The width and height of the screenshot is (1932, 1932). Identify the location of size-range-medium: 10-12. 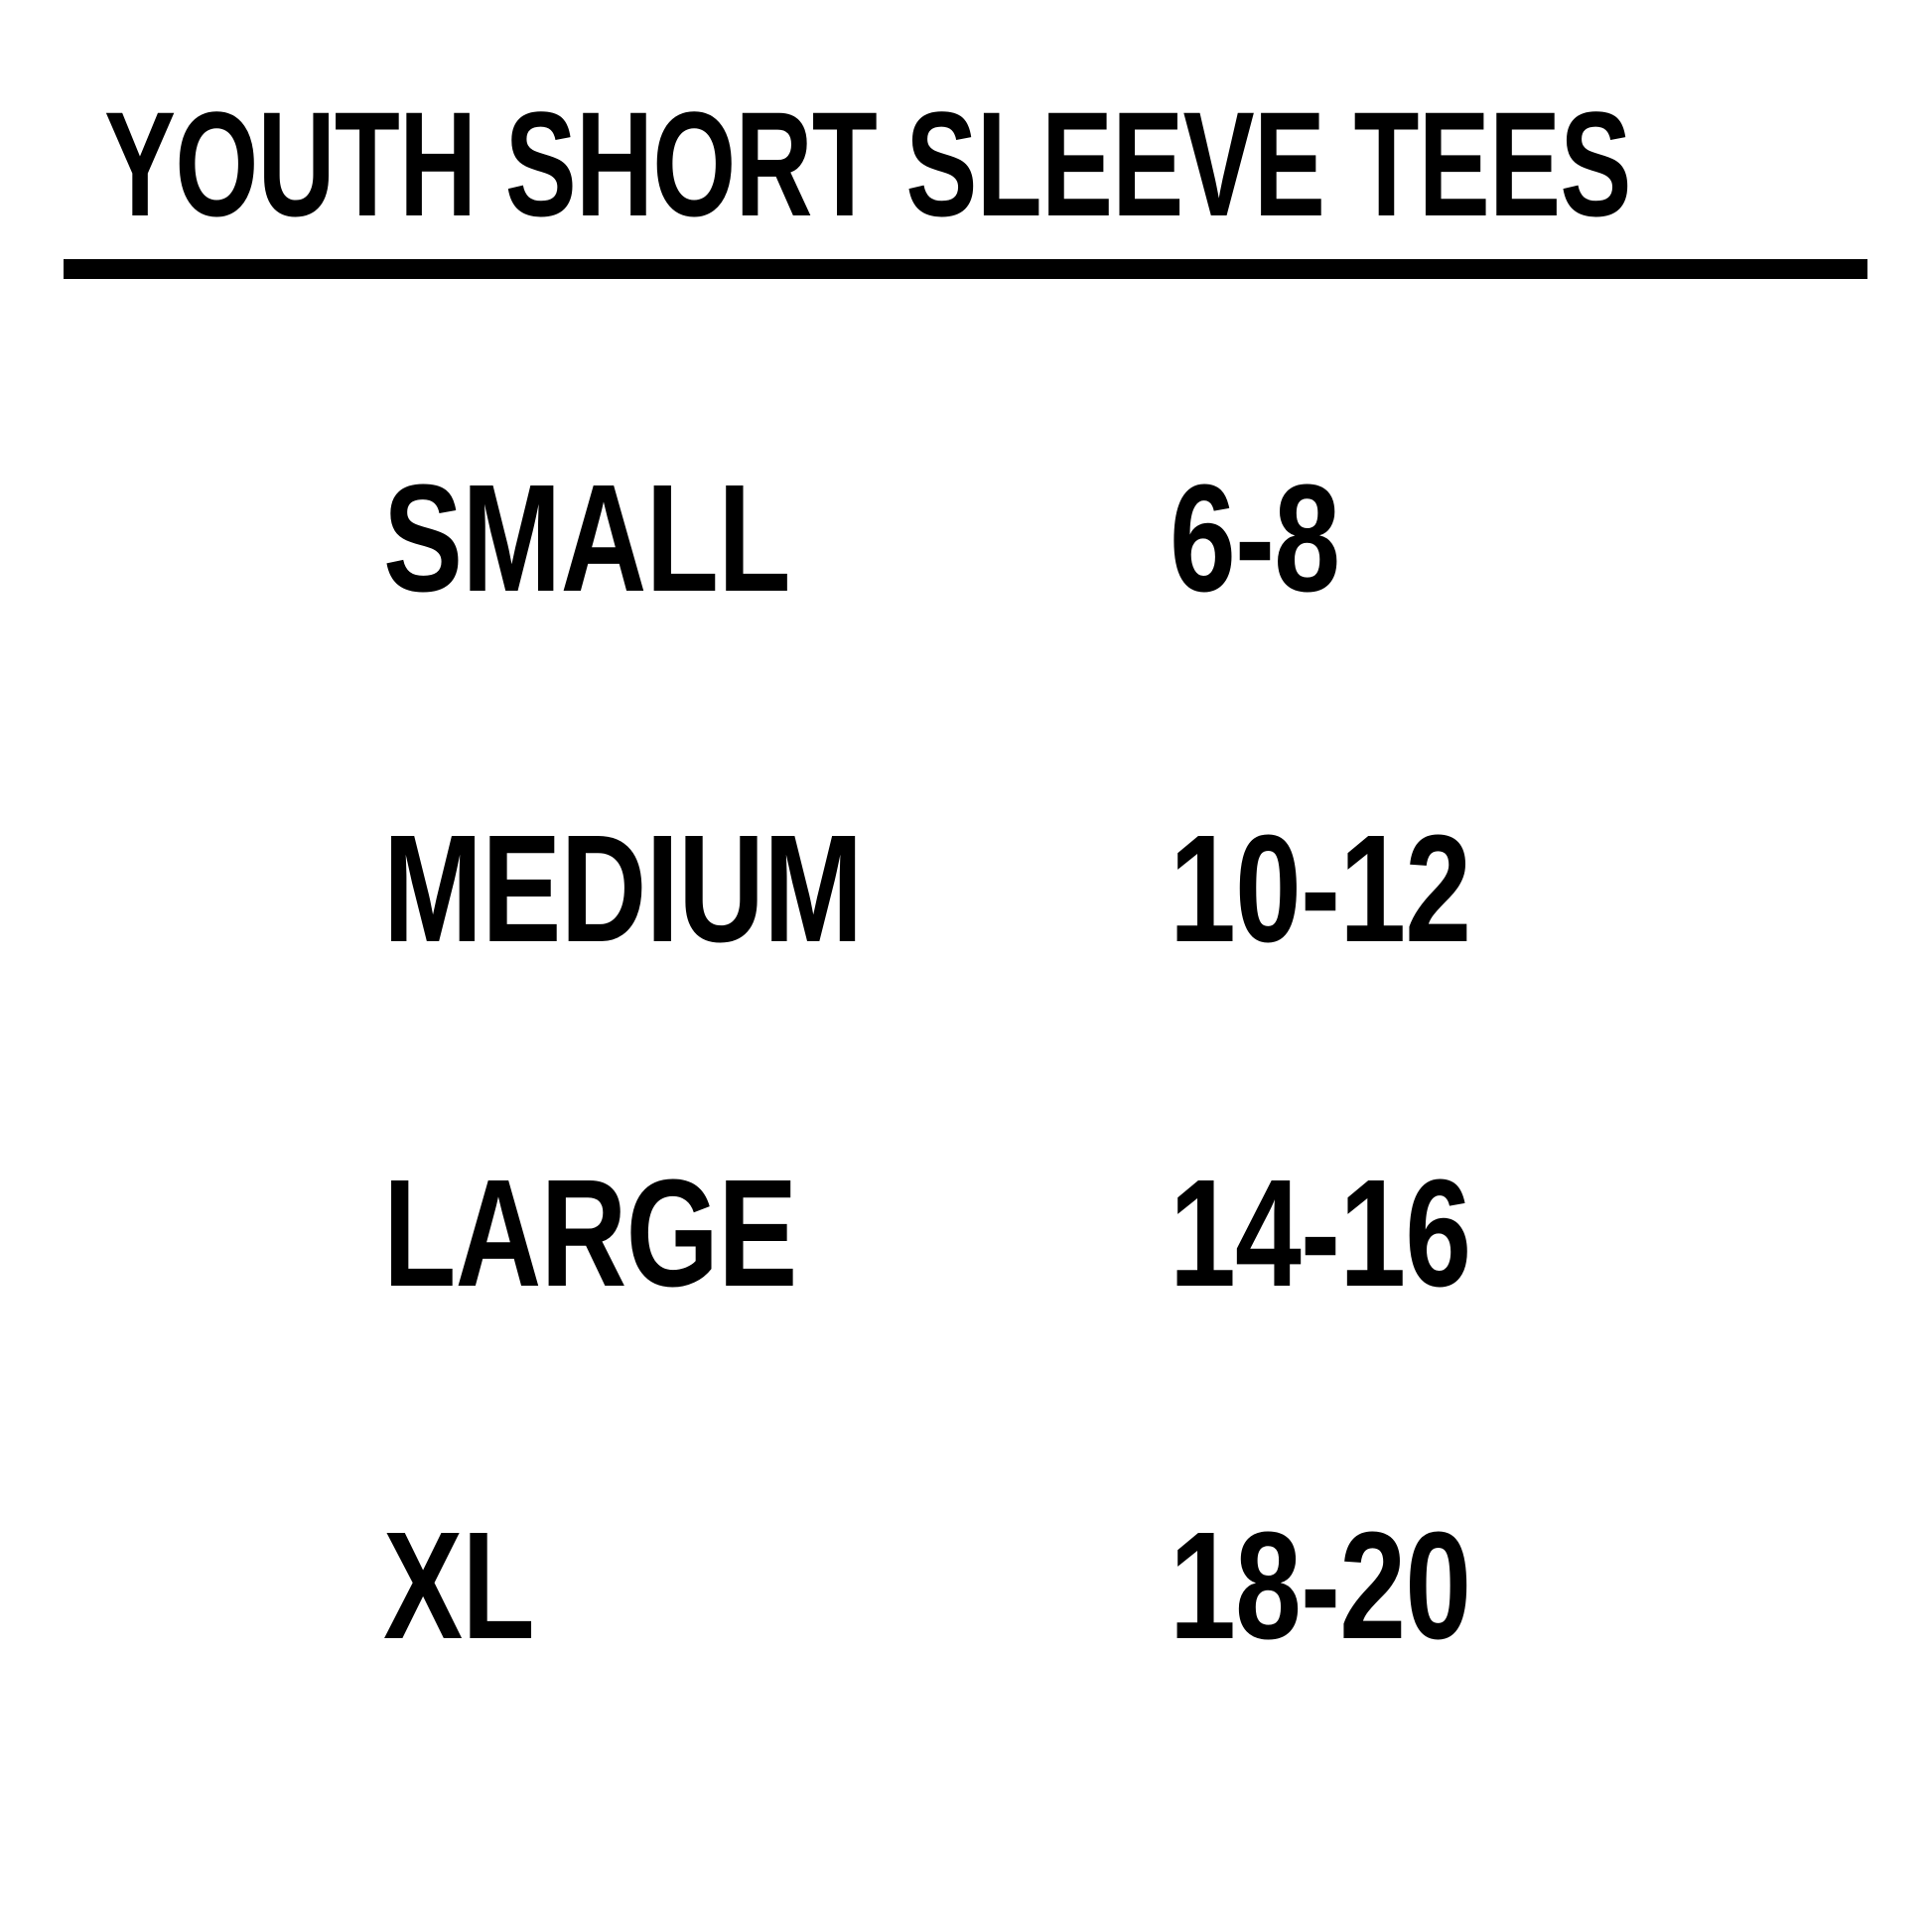
(1321, 889).